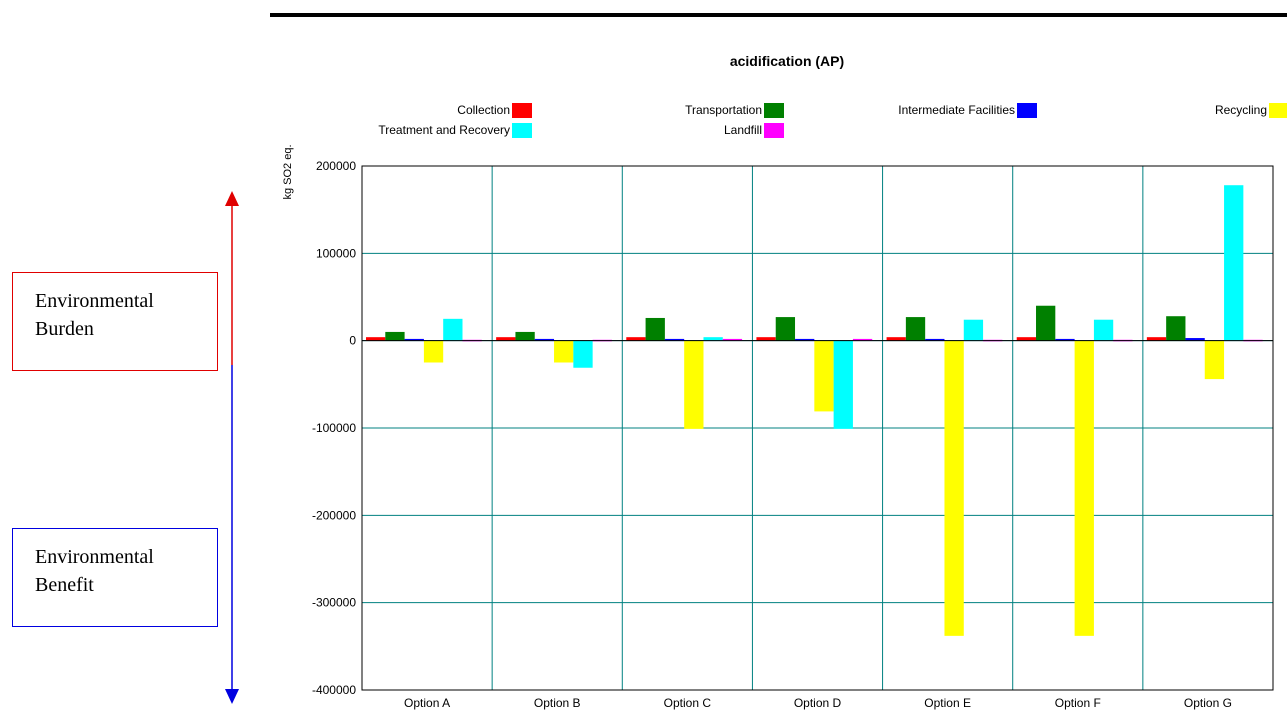 The image size is (1287, 723). Describe the element at coordinates (115, 321) in the screenshot. I see `environmental-burden-box: Environmental Burden` at that location.